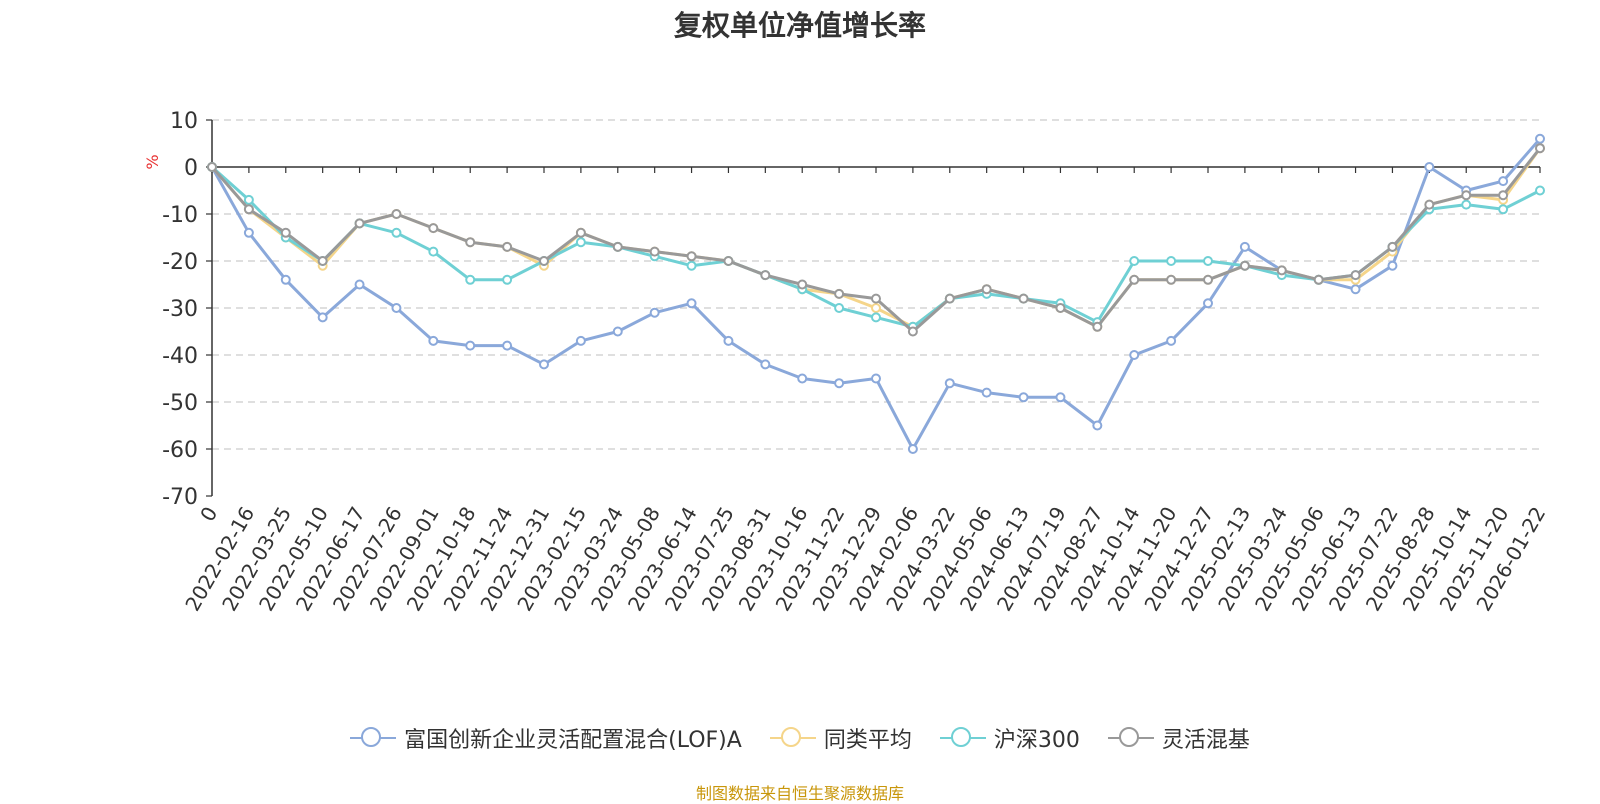  I want to click on y-tick-label: -10, so click(180, 215).